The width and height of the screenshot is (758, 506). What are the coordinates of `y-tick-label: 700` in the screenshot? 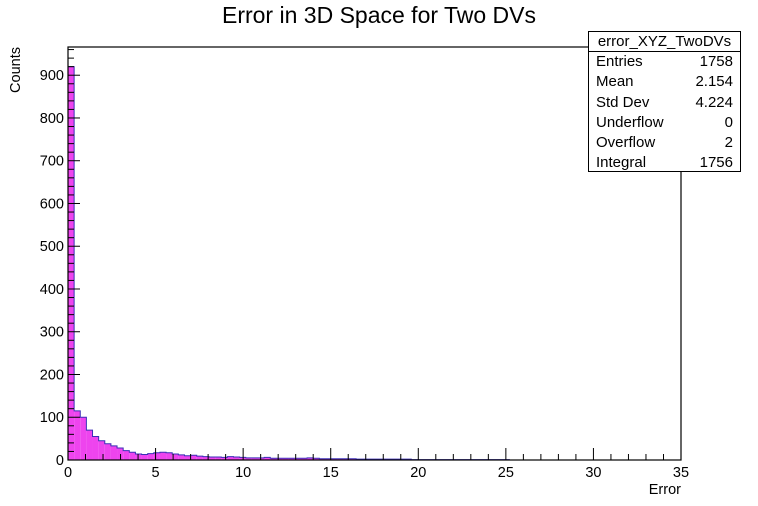 It's located at (52, 162).